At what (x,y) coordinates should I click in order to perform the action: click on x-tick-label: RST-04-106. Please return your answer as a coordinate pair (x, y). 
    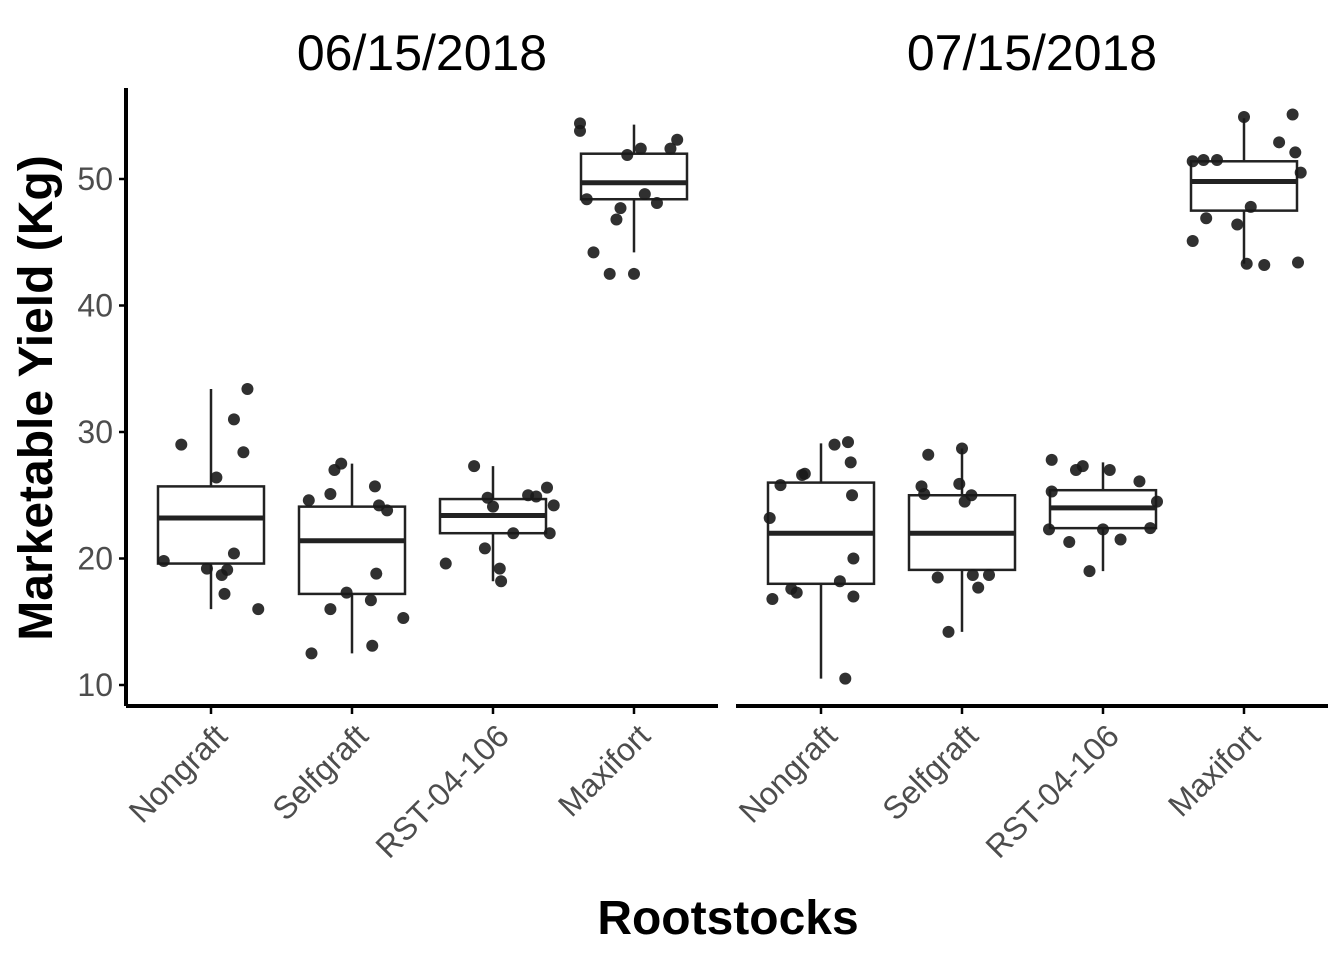
    Looking at the image, I should click on (441, 790).